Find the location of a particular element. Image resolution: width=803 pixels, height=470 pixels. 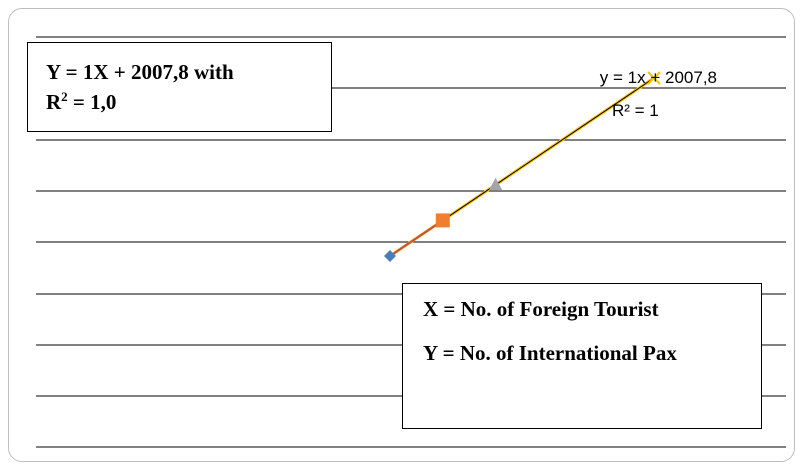

trendline-equation-label: y = 1x + 2007,8 is located at coordinates (658, 77).